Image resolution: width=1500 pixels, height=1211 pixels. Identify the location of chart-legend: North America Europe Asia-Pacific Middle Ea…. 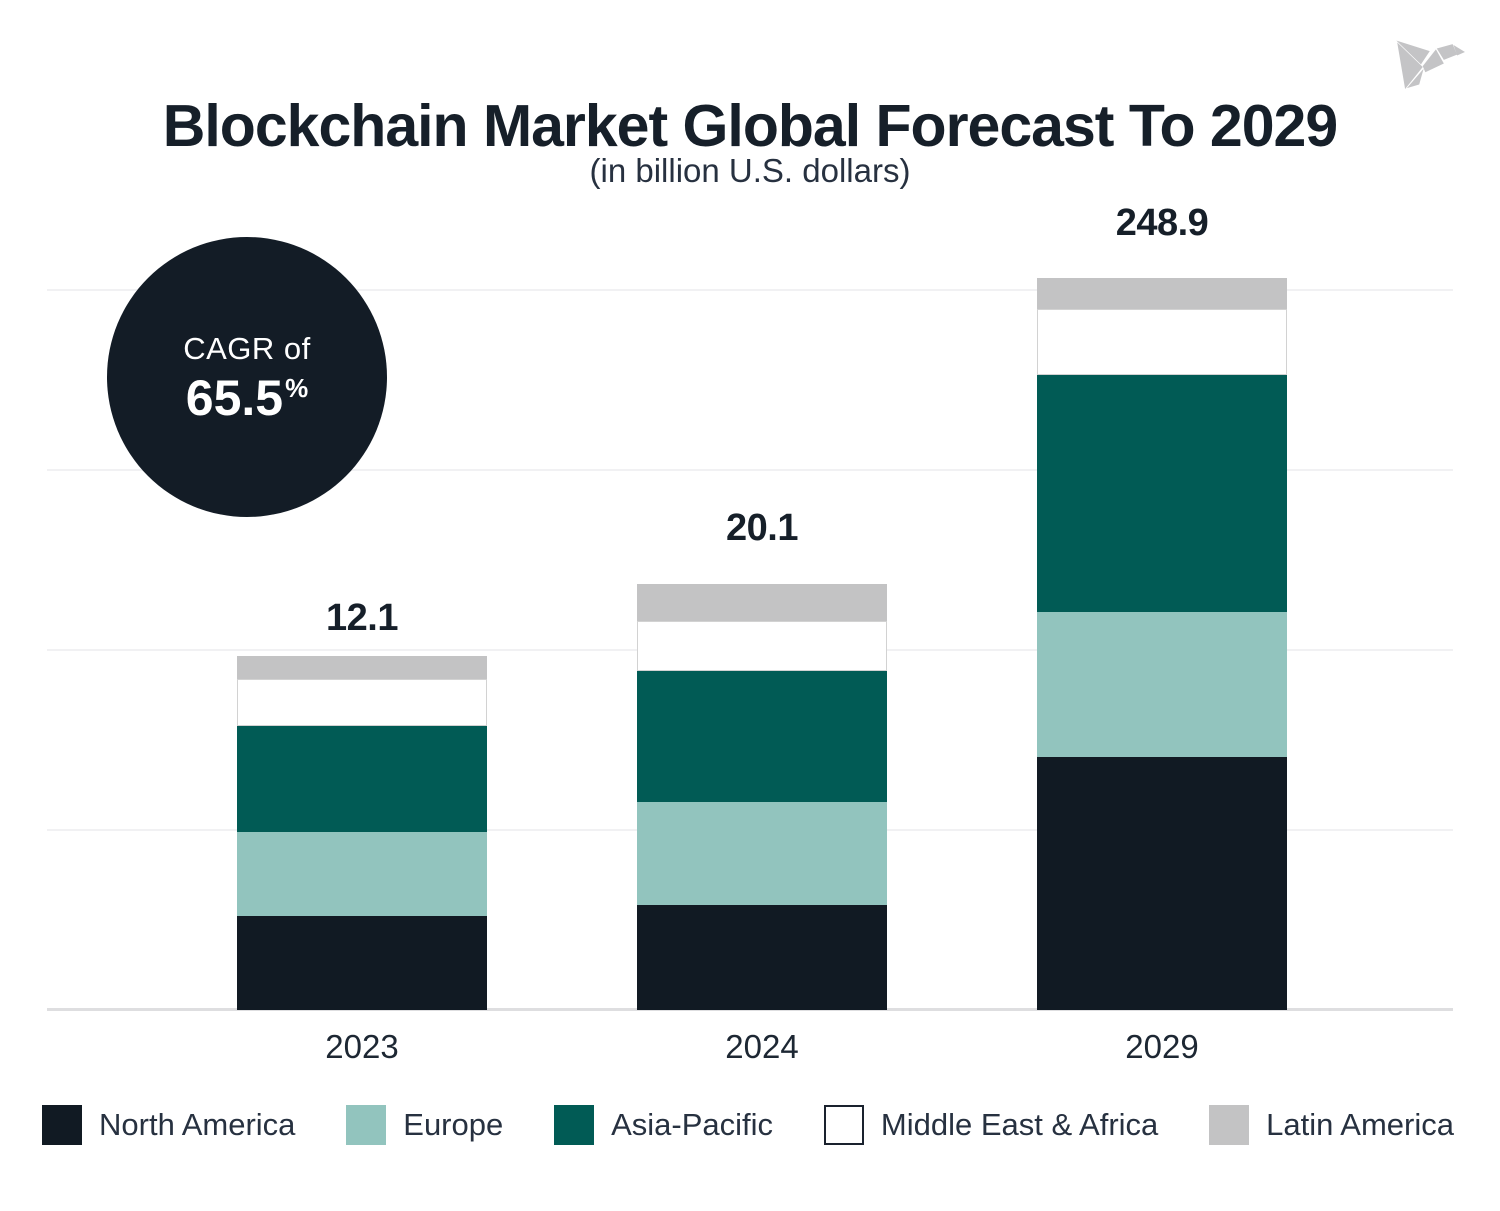
(748, 1125).